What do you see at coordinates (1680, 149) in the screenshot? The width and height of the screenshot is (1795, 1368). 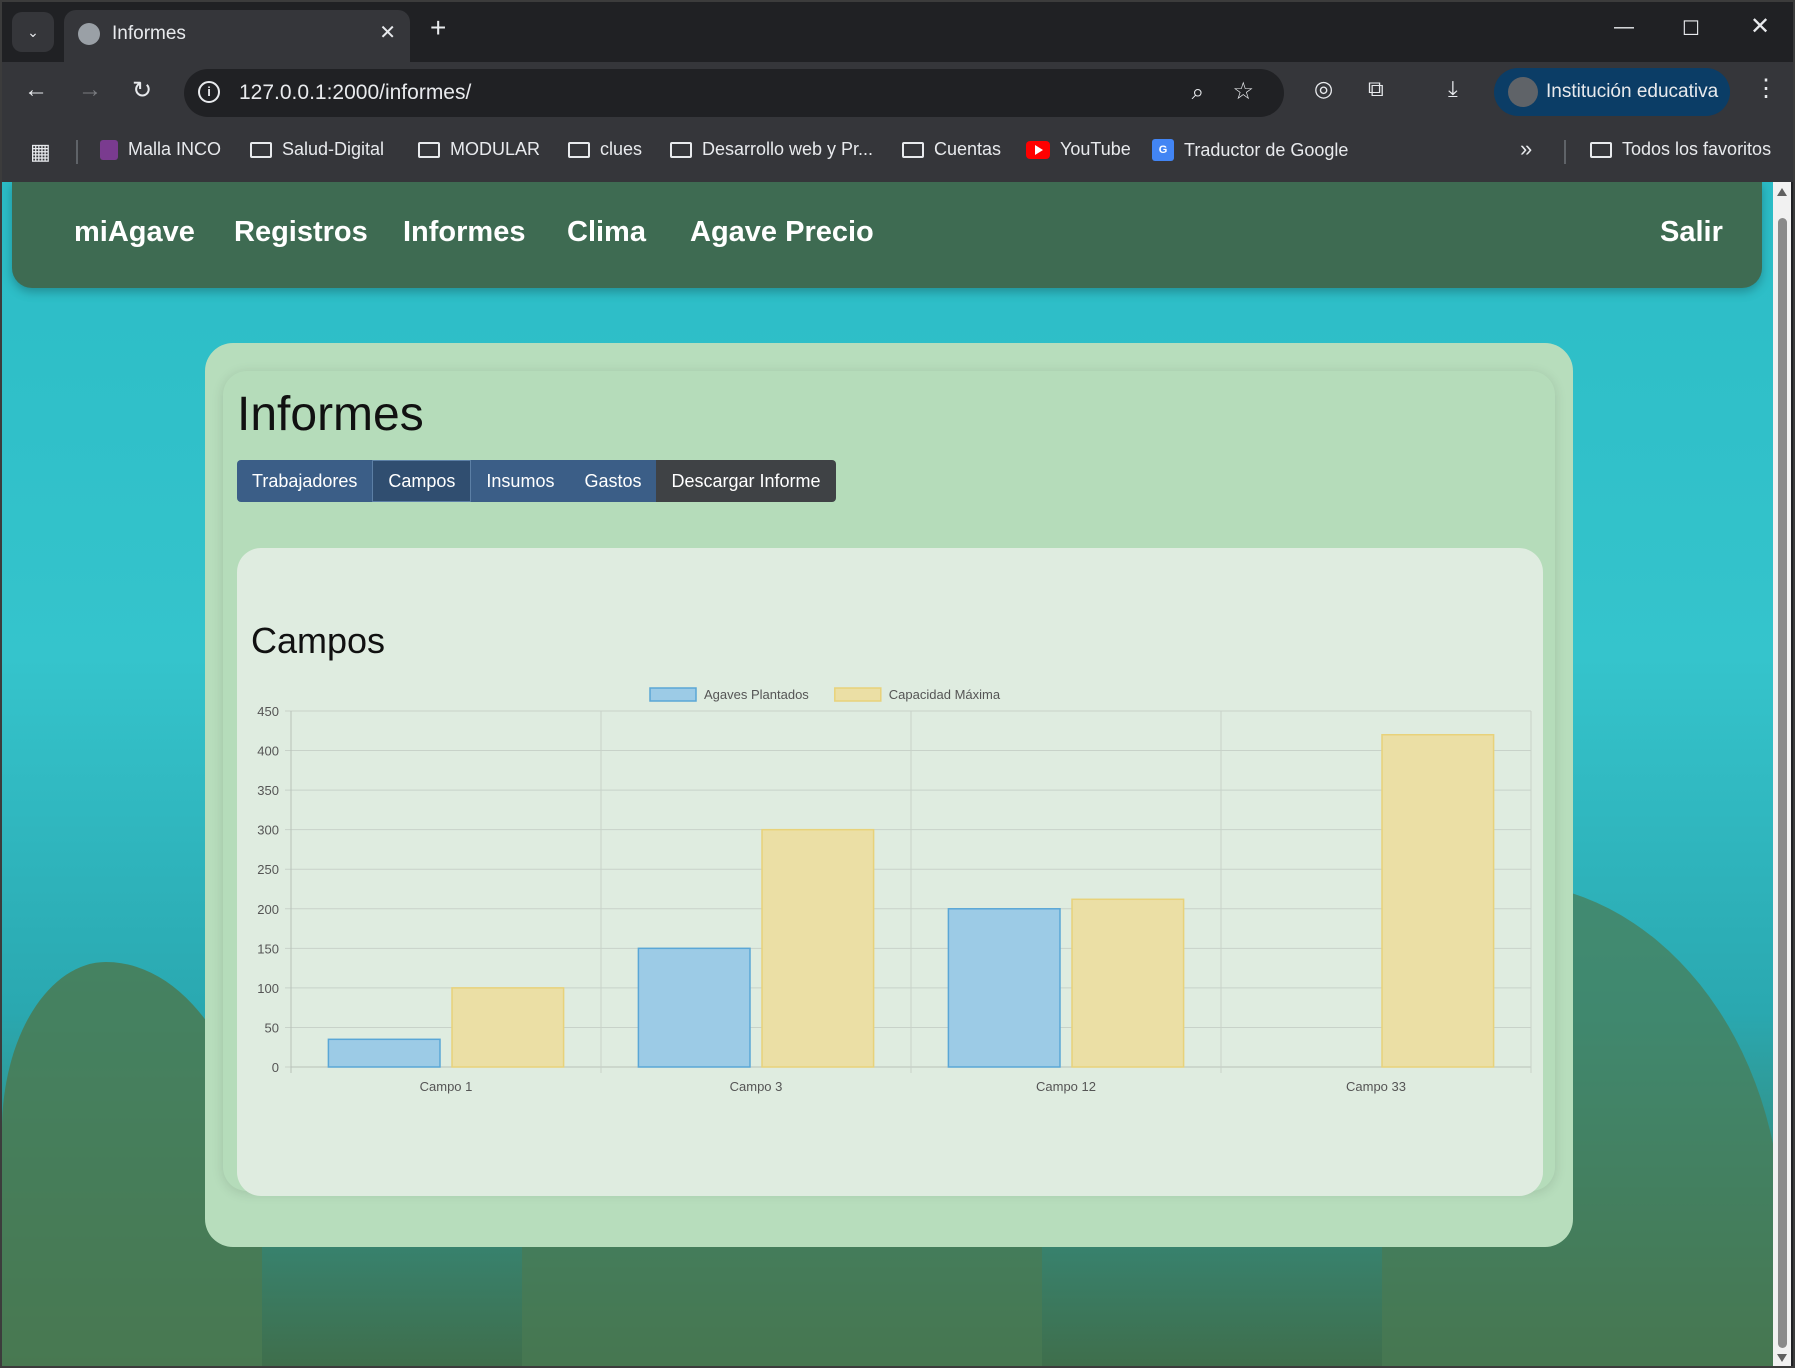 I see `all-bookmarks: Todos los favoritos` at bounding box center [1680, 149].